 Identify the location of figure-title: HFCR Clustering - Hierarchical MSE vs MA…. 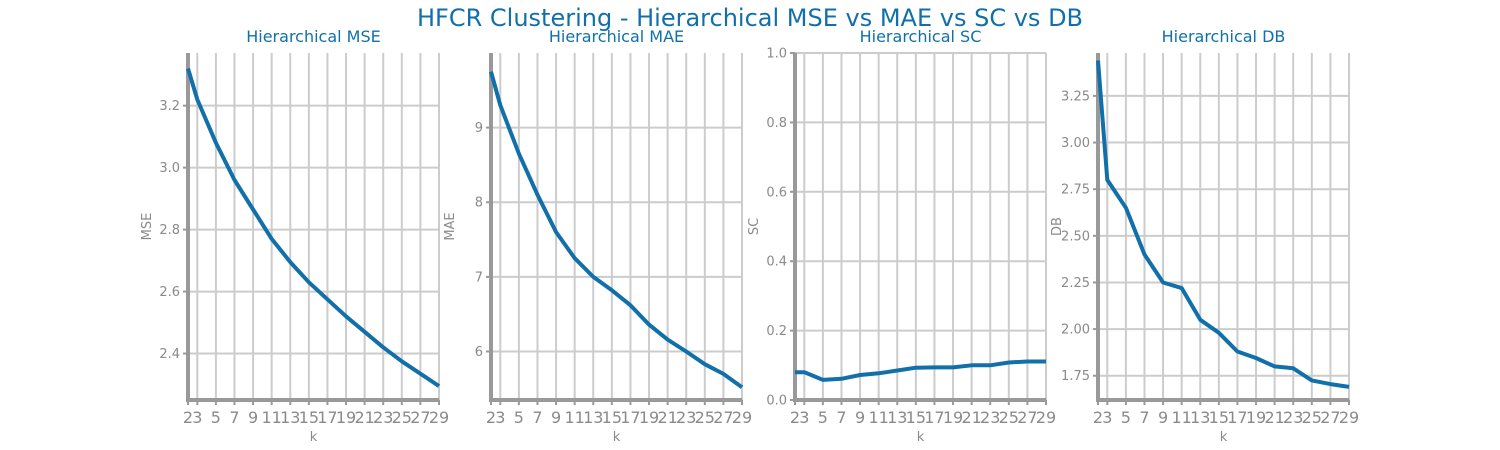
(750, 18).